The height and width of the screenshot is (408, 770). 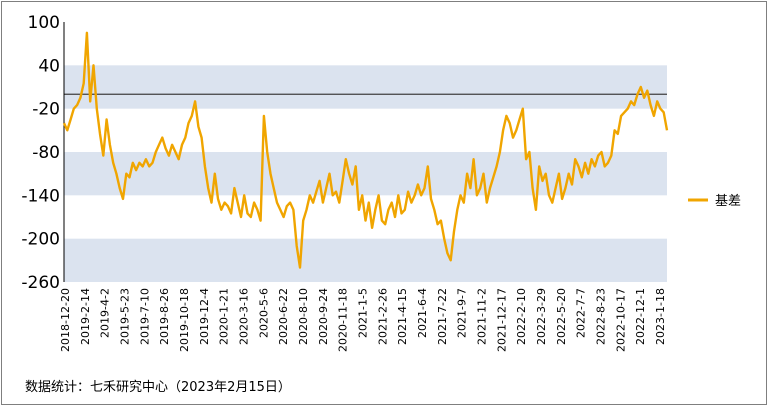 What do you see at coordinates (521, 316) in the screenshot?
I see `x-tick-label-23: 2022-2-10` at bounding box center [521, 316].